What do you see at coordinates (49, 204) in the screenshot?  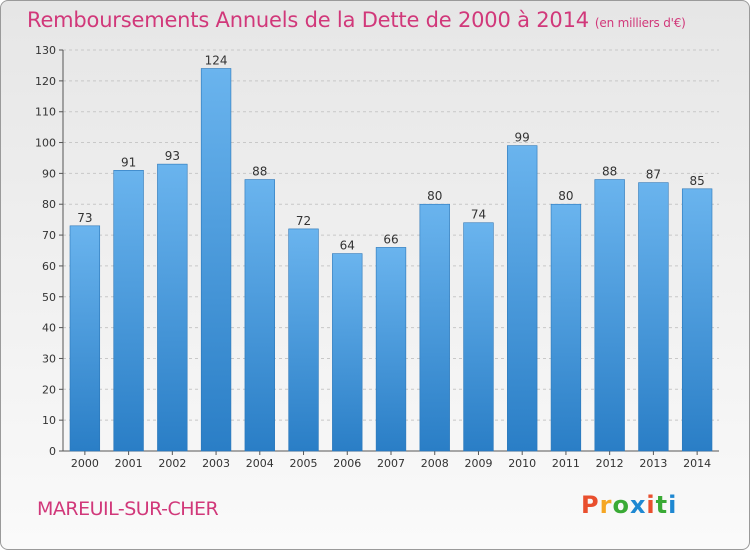 I see `y-tick-label: 80` at bounding box center [49, 204].